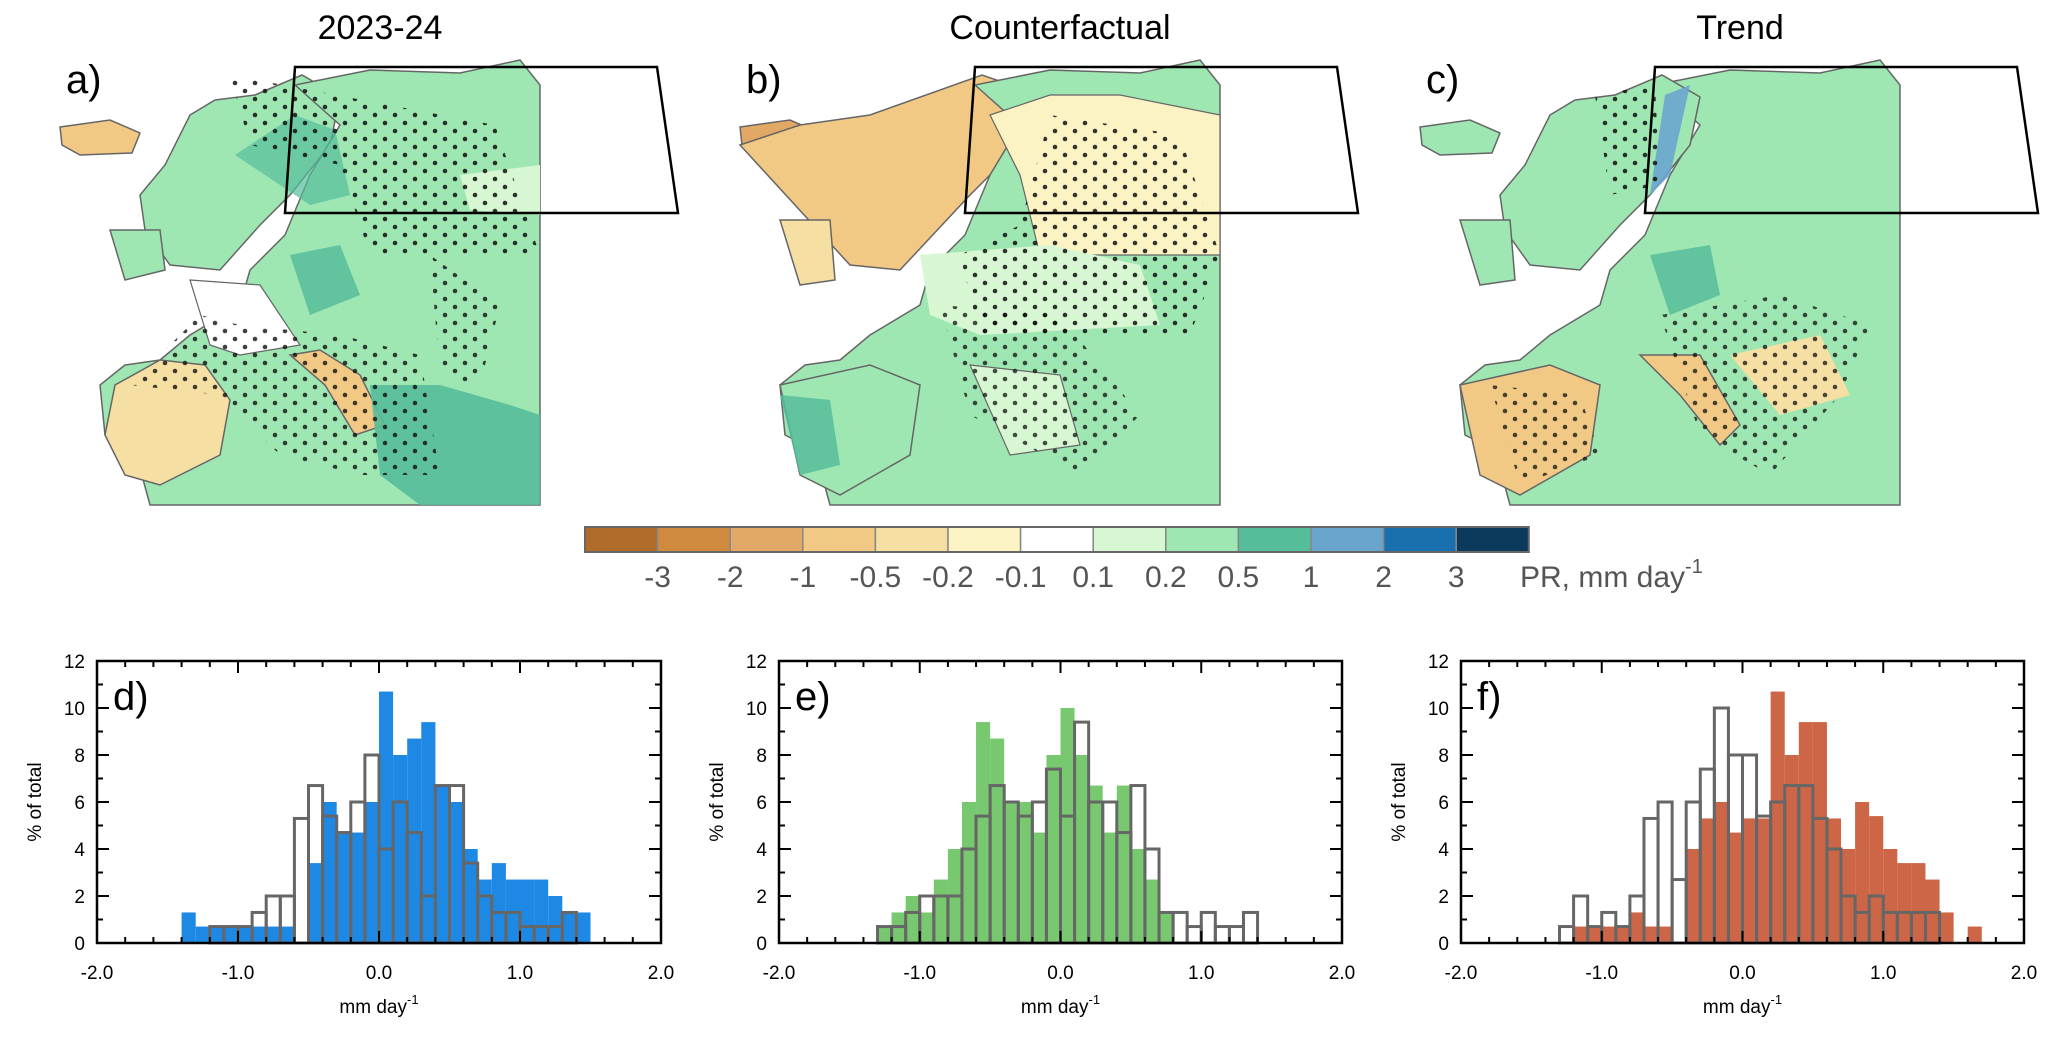 This screenshot has width=2069, height=1038. Describe the element at coordinates (79, 850) in the screenshot. I see `hist-y-tick-label: 4` at that location.